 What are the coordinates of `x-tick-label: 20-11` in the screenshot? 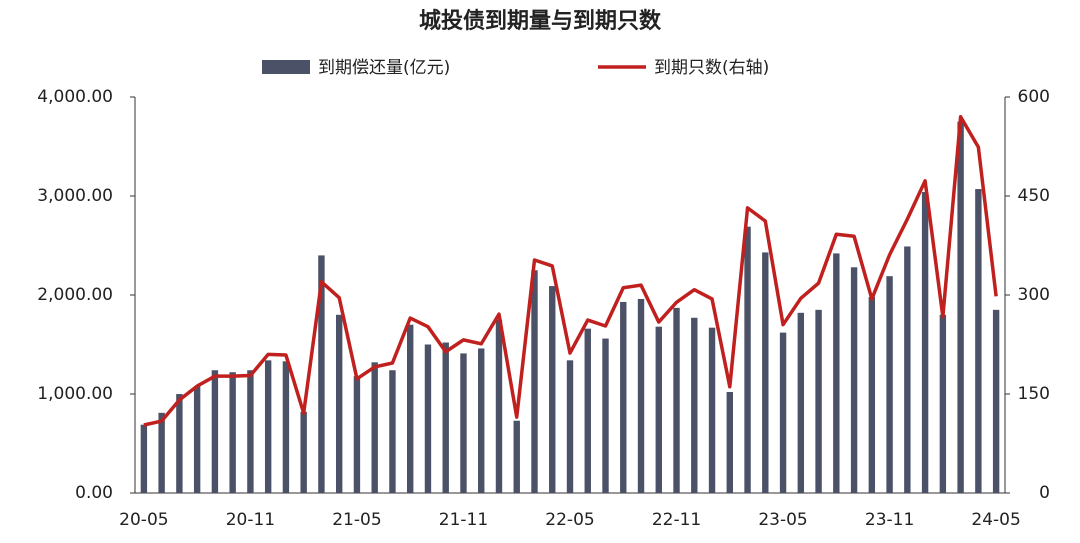 It's located at (250, 520).